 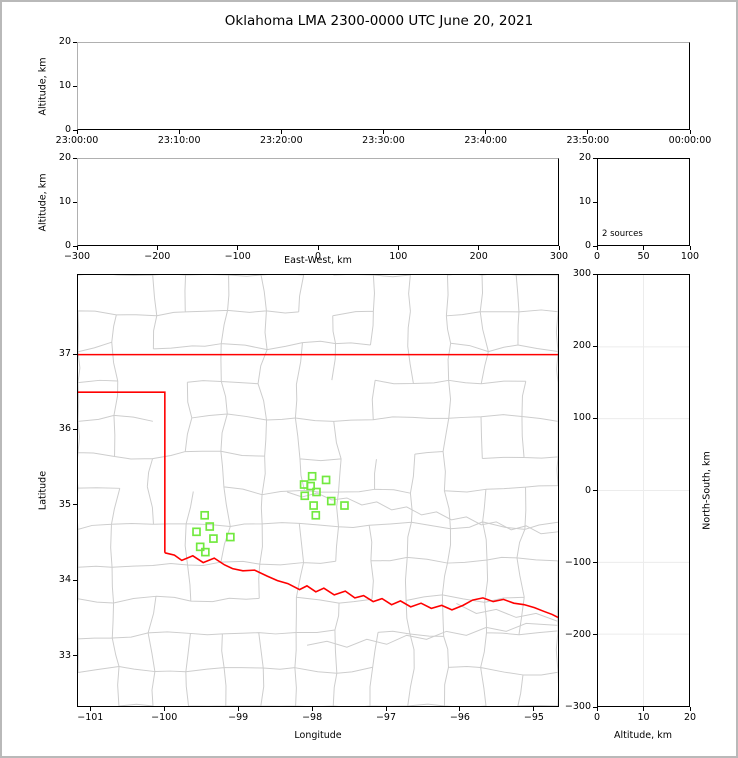 I want to click on x-tick-label: 23:10:00, so click(x=179, y=140).